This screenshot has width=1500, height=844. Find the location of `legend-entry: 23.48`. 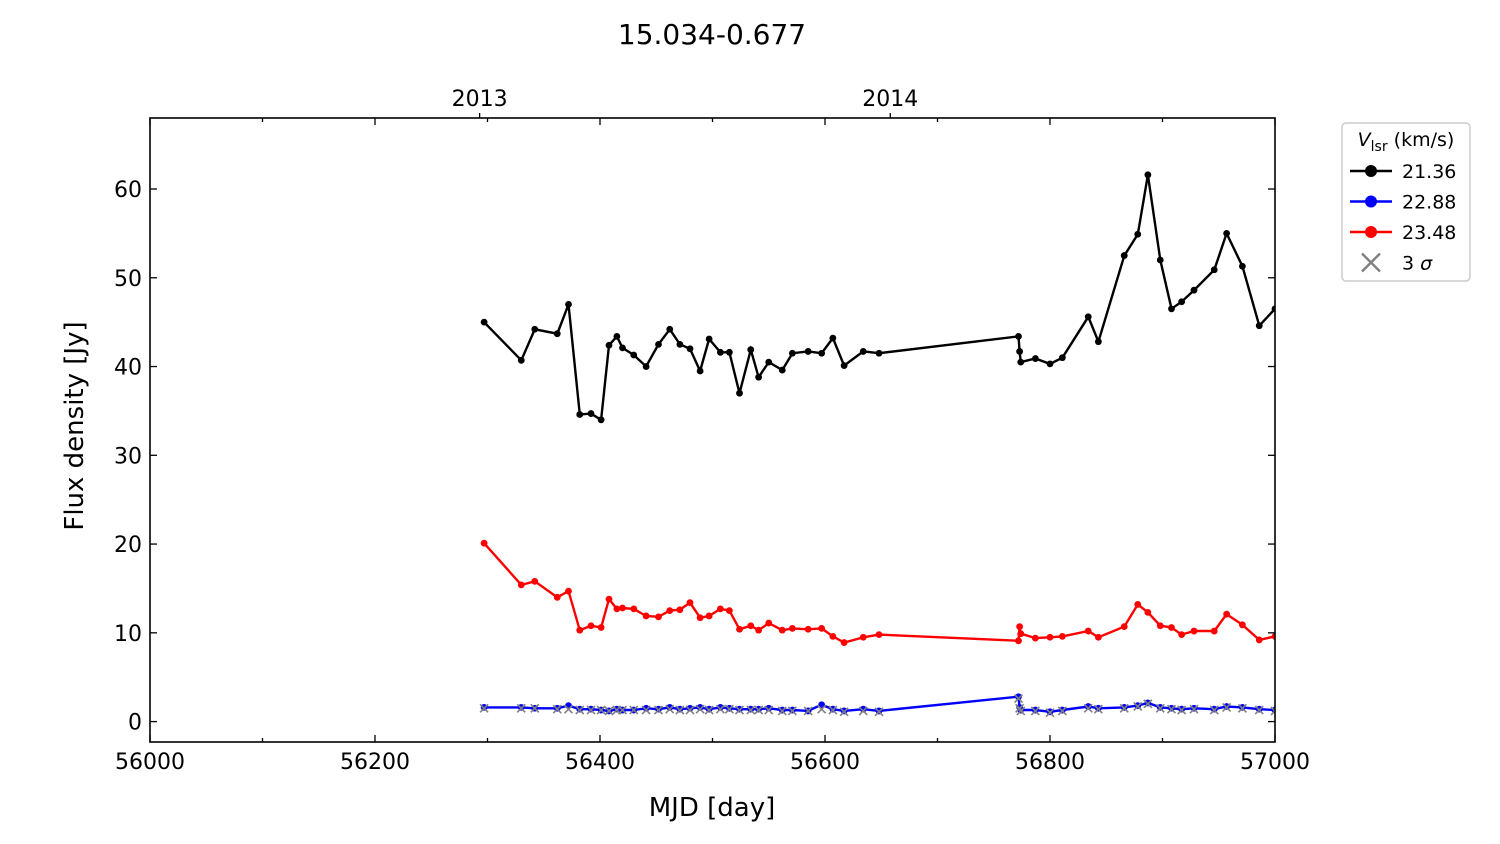

legend-entry: 23.48 is located at coordinates (1403, 233).